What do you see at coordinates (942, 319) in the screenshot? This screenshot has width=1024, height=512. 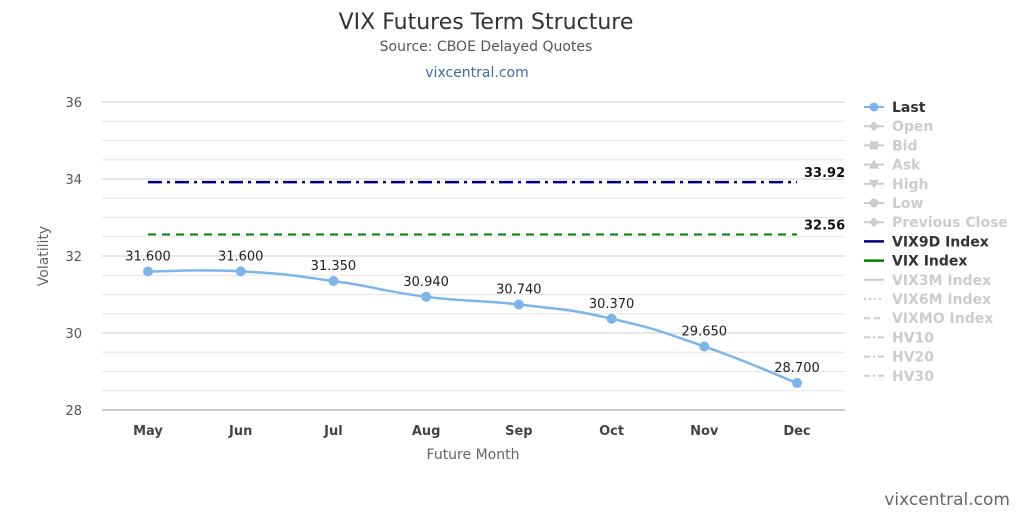 I see `legend-label: VIXMO Index` at bounding box center [942, 319].